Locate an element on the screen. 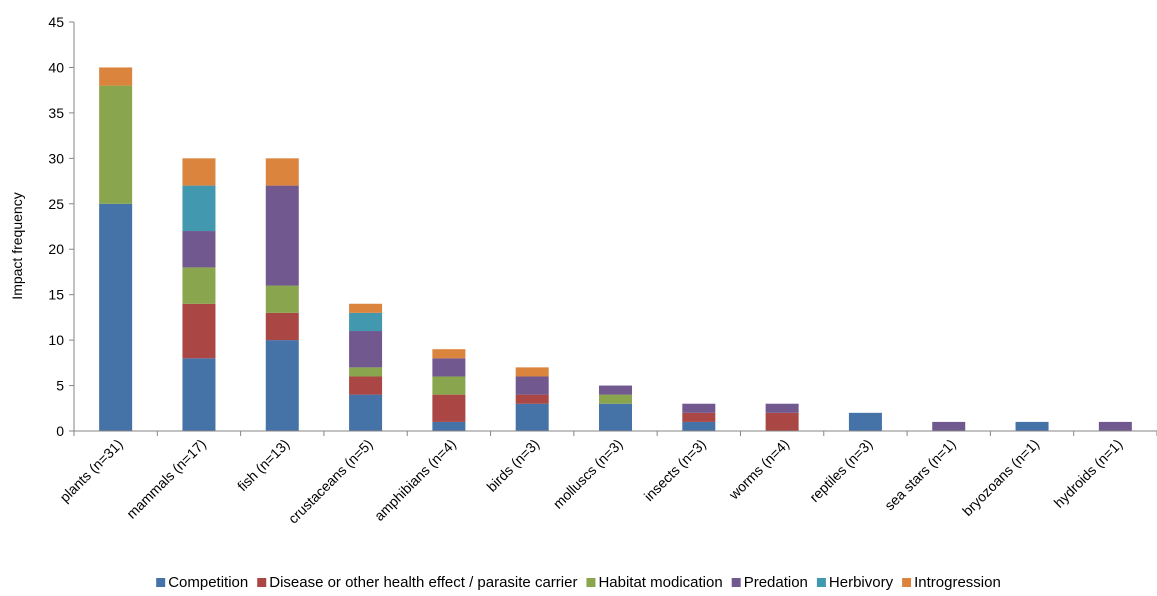  x-tick-label-1: mammals (n=17) is located at coordinates (166, 479).